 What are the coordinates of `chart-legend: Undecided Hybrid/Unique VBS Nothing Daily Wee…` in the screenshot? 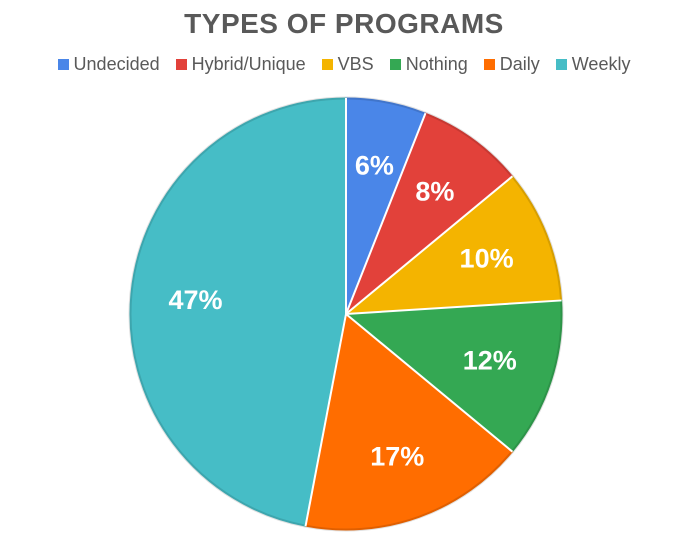 It's located at (344, 64).